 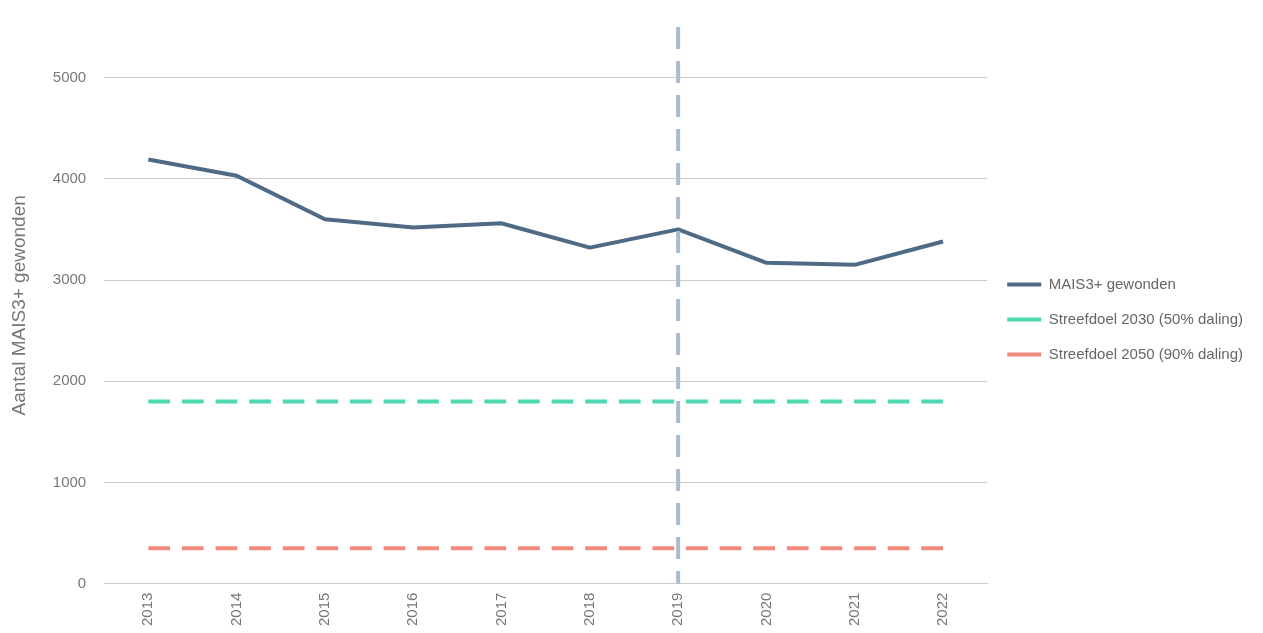 I want to click on y-axis-title: Aantal MAIS3+ gewonden, so click(x=18, y=305).